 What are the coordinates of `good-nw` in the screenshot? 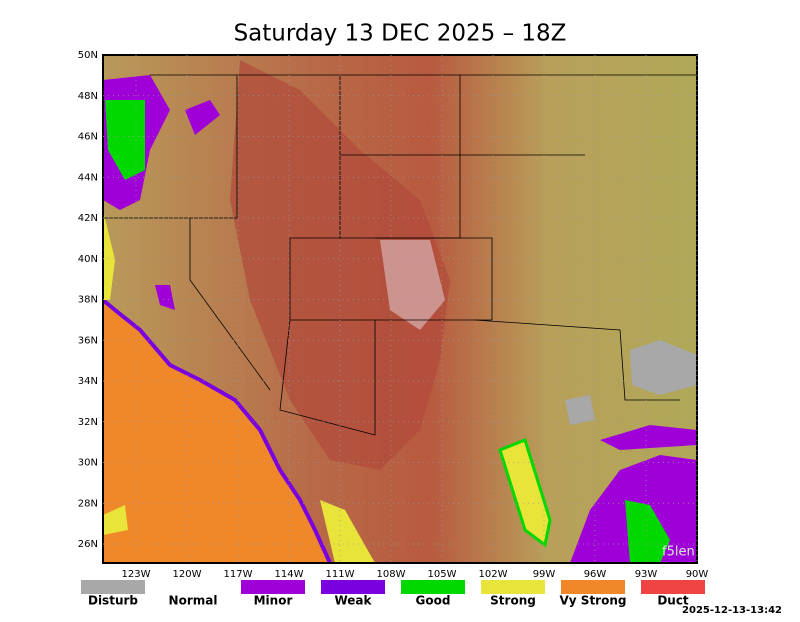 It's located at (125, 140).